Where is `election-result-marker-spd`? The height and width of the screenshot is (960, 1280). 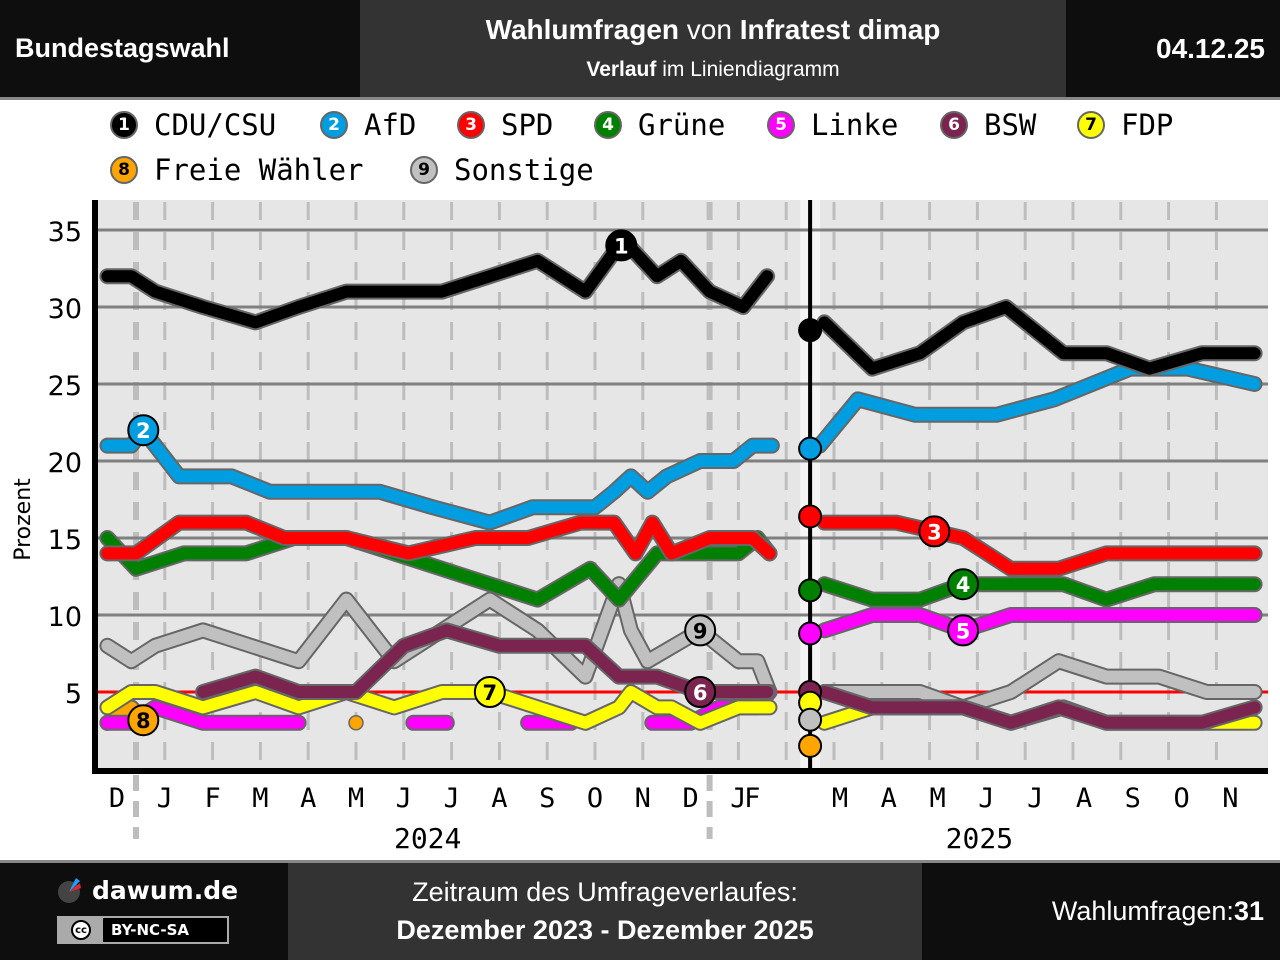 election-result-marker-spd is located at coordinates (810, 516).